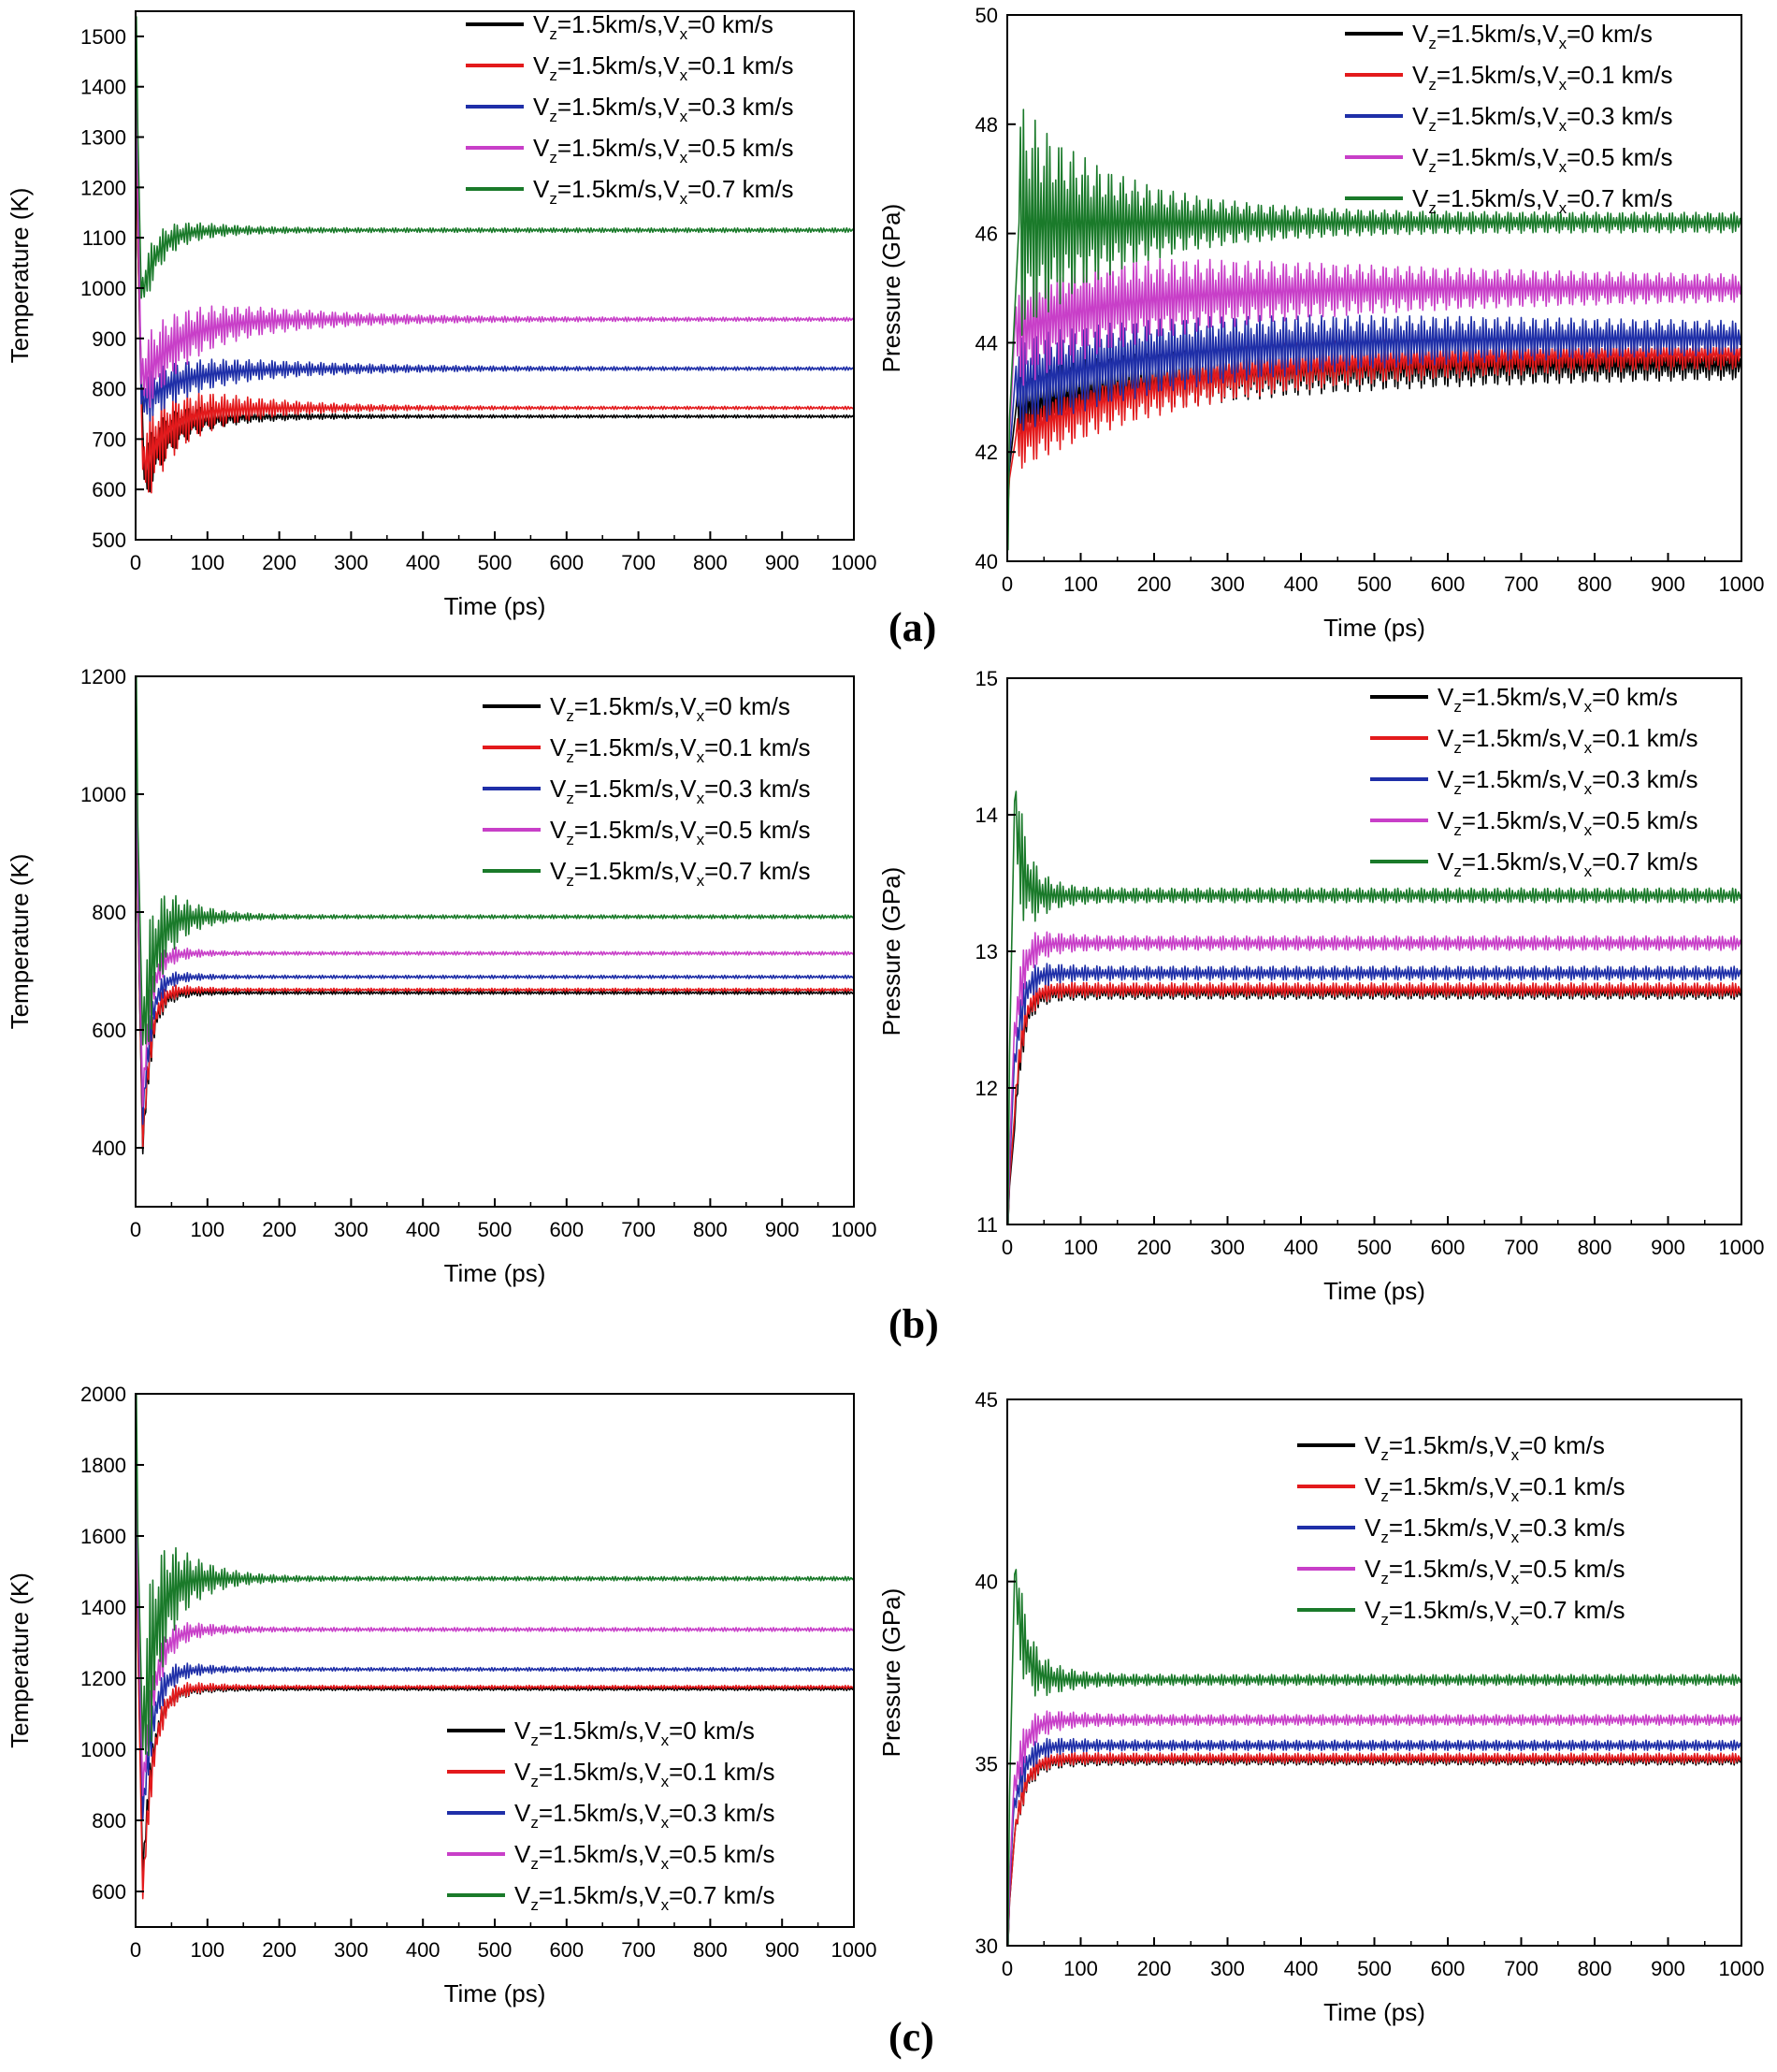  What do you see at coordinates (1008, 584) in the screenshot?
I see `press-a-xtick-label-0: 0` at bounding box center [1008, 584].